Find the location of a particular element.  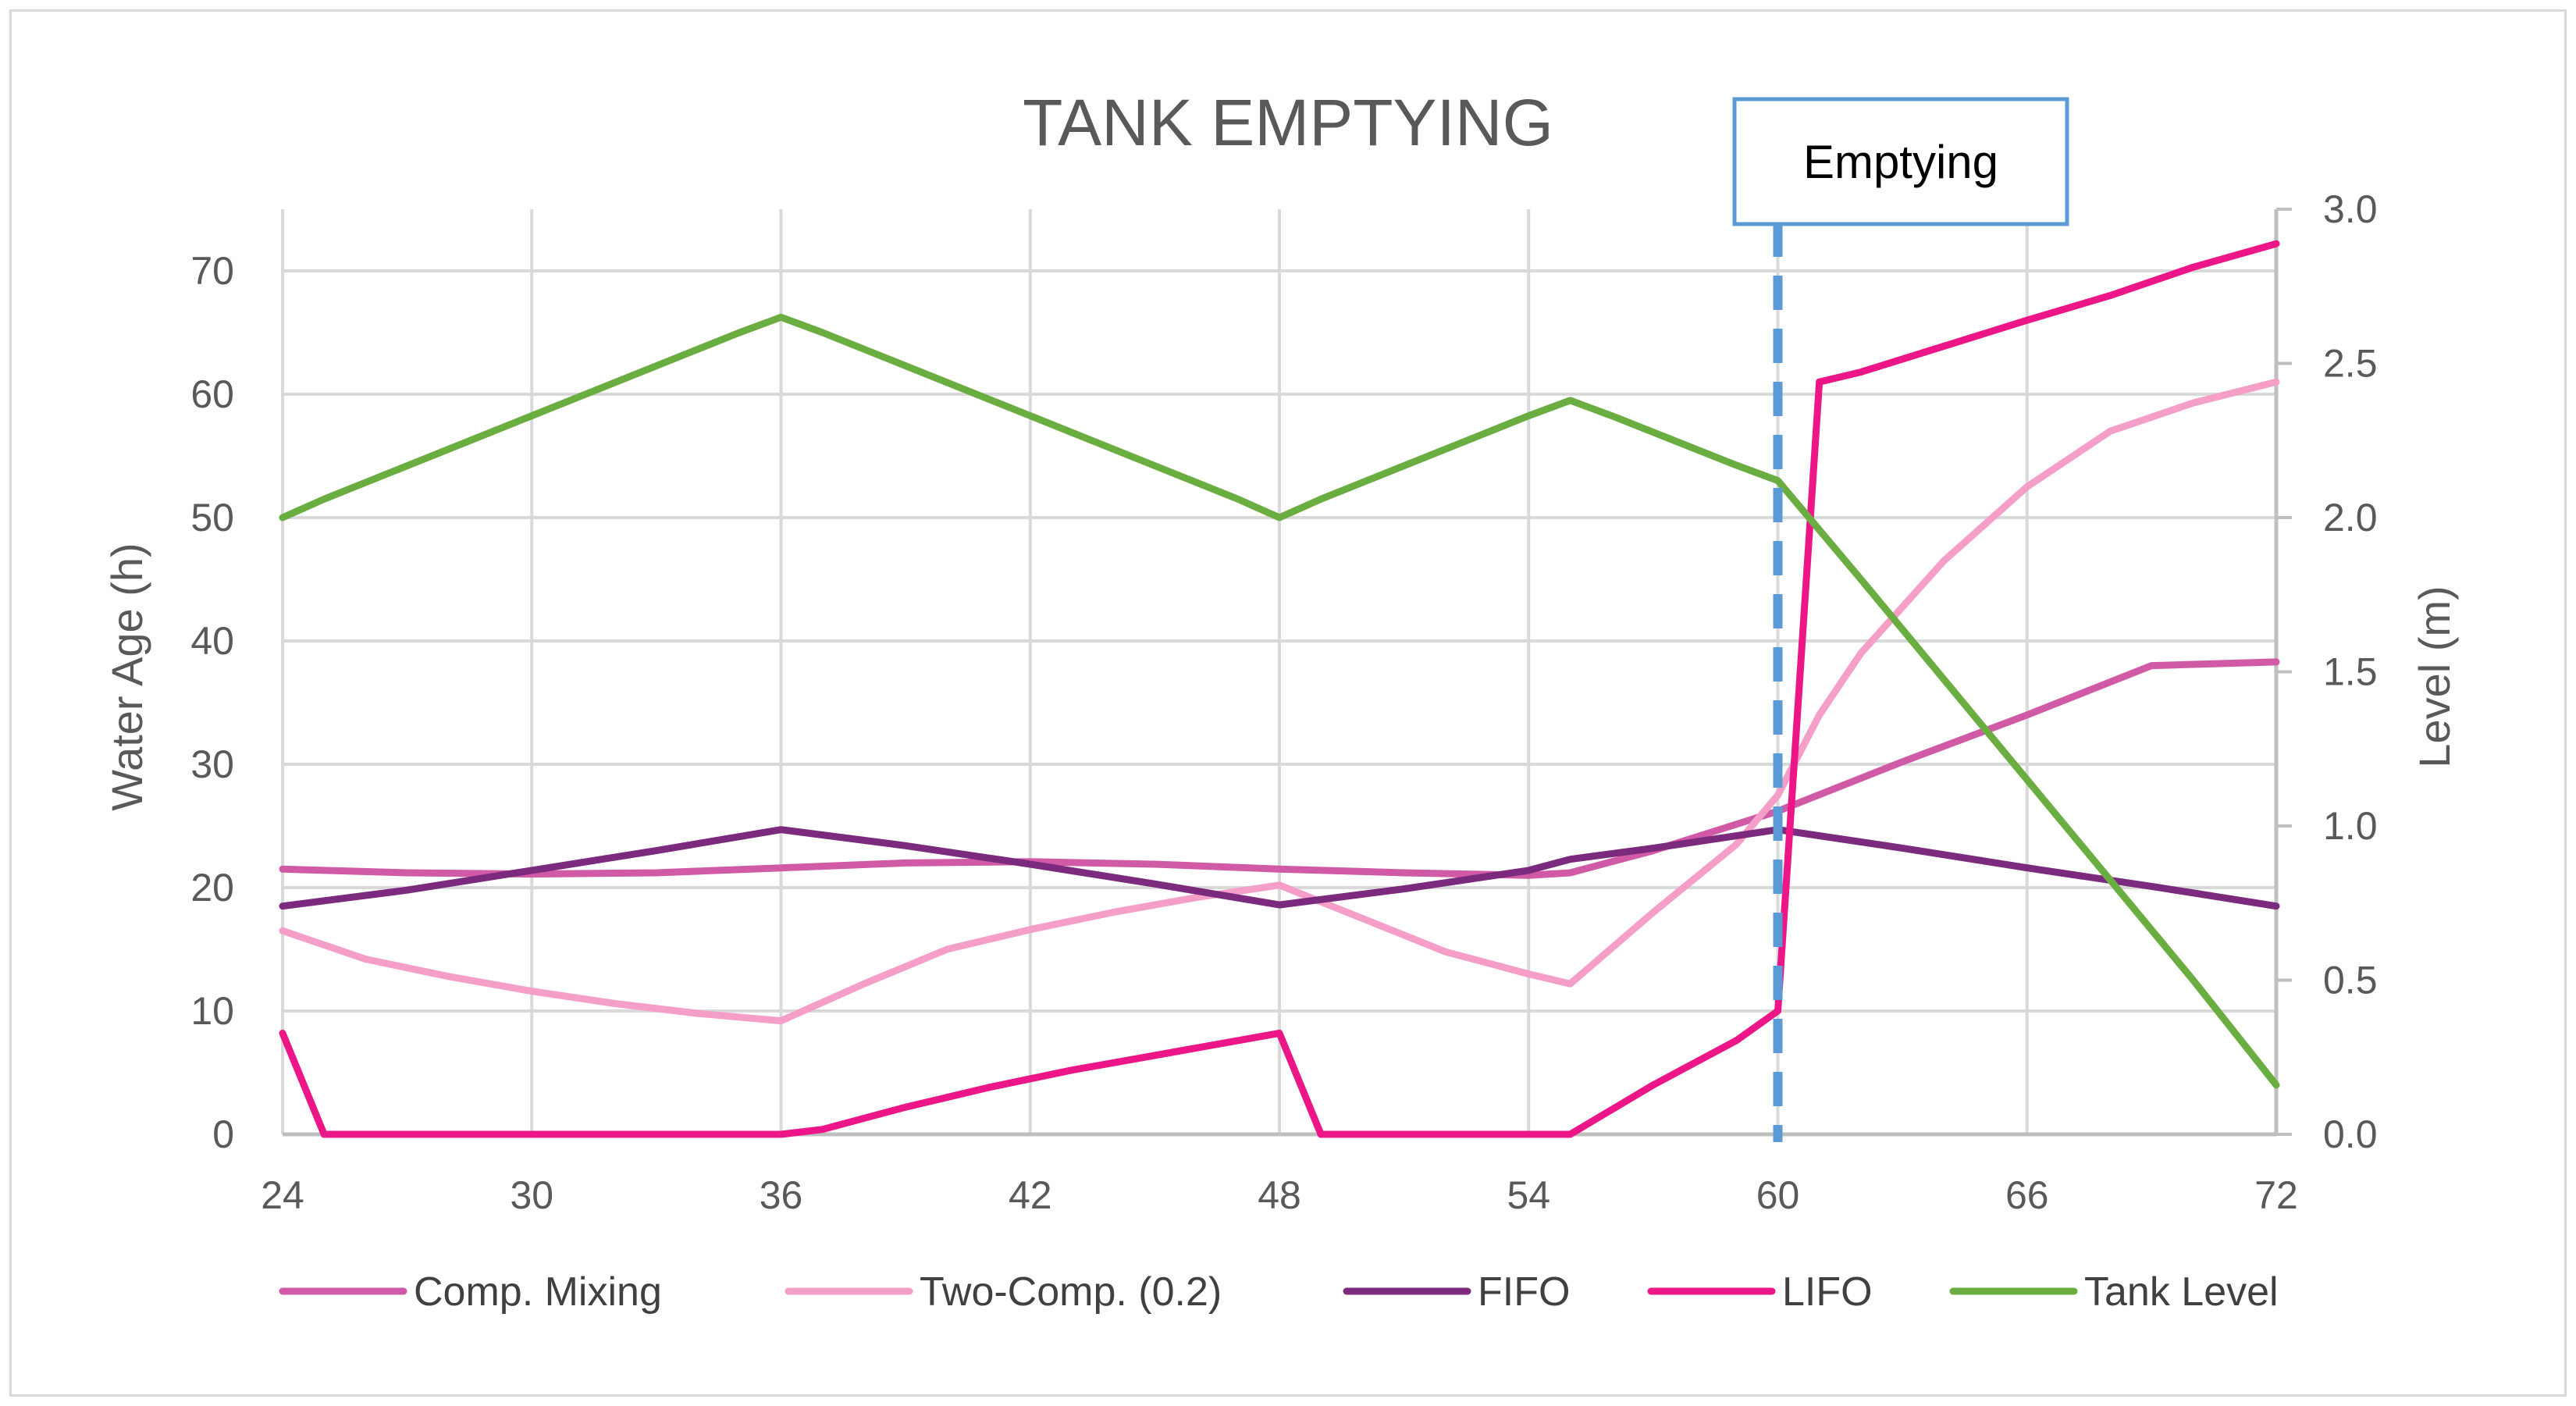

series-line-comp-mixing is located at coordinates (1279, 768).